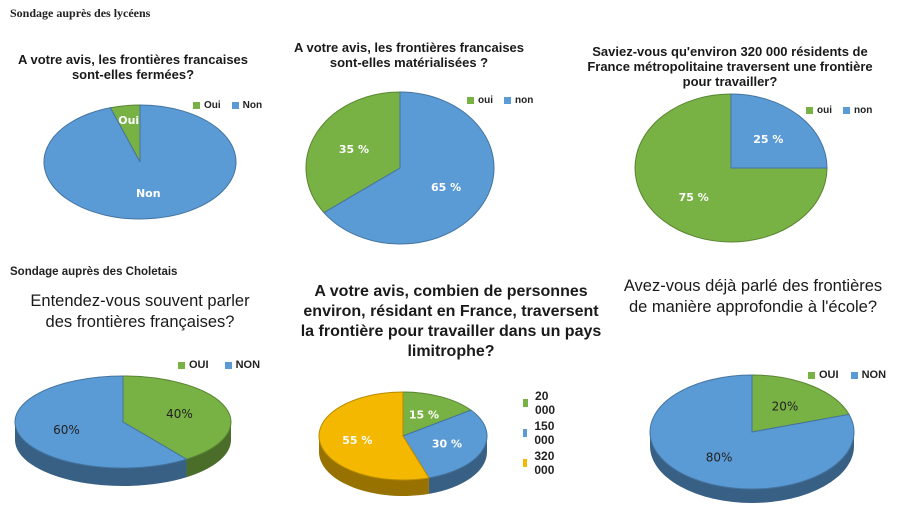  Describe the element at coordinates (719, 457) in the screenshot. I see `pie-slice-label: 80%` at that location.